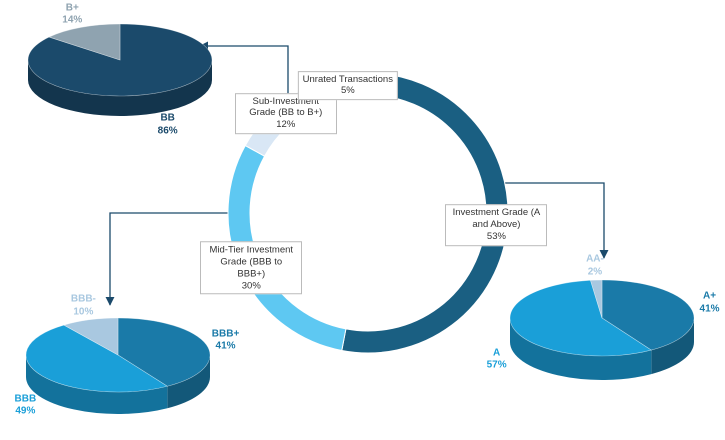 The width and height of the screenshot is (725, 440). Describe the element at coordinates (496, 237) in the screenshot. I see `segment-value: 53%` at that location.